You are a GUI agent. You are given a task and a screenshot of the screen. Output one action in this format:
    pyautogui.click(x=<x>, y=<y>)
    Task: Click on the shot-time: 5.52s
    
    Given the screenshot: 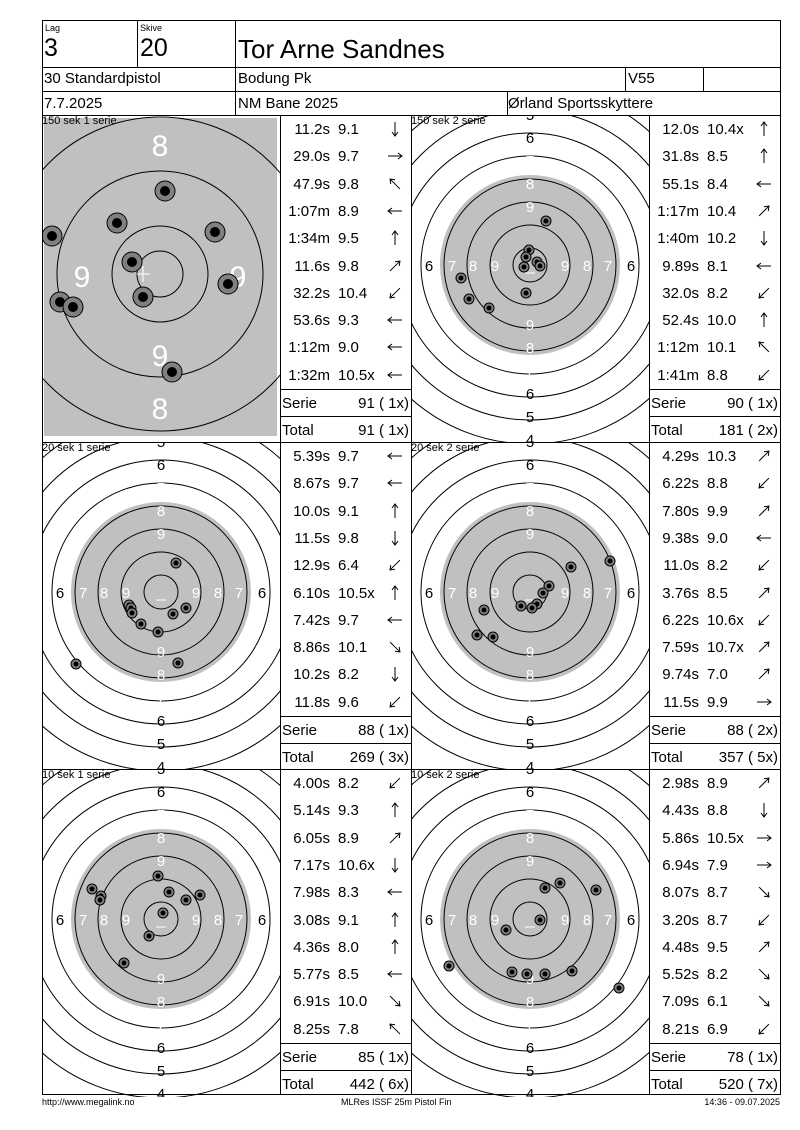 What is the action you would take?
    pyautogui.click(x=680, y=975)
    